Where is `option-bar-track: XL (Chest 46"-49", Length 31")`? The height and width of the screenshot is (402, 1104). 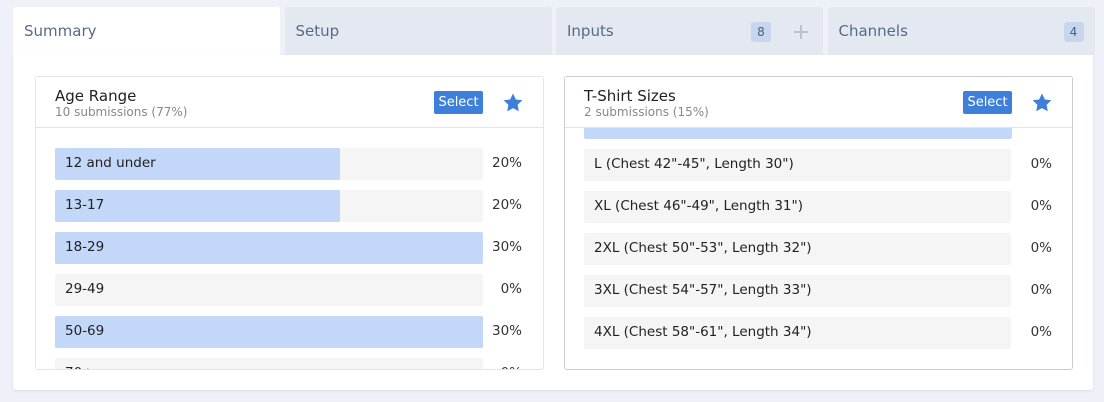
option-bar-track: XL (Chest 46"-49", Length 31") is located at coordinates (797, 207).